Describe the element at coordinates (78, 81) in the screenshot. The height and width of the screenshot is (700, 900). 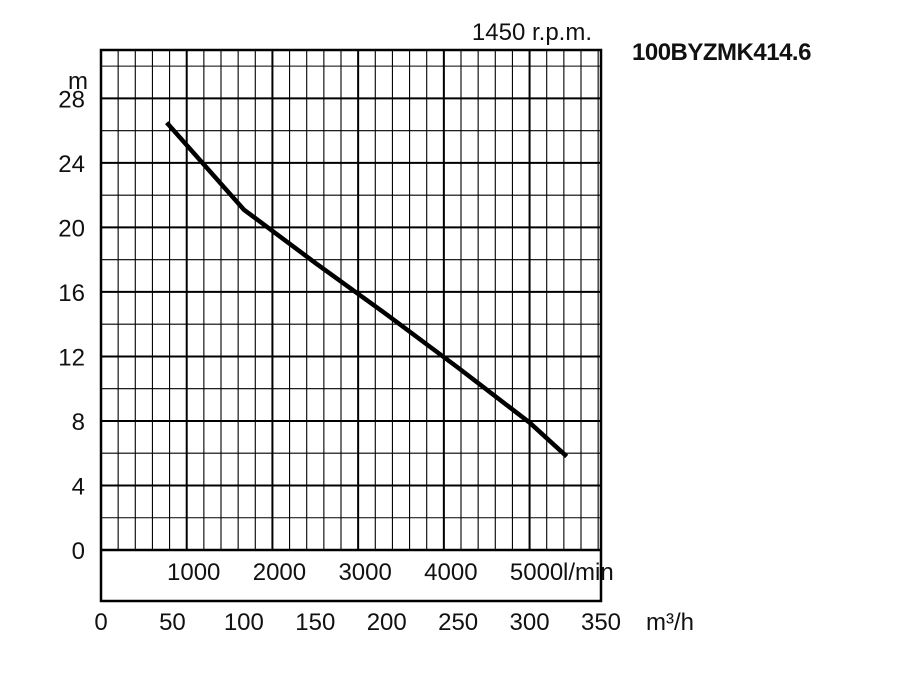
I see `y-axis-label: m` at that location.